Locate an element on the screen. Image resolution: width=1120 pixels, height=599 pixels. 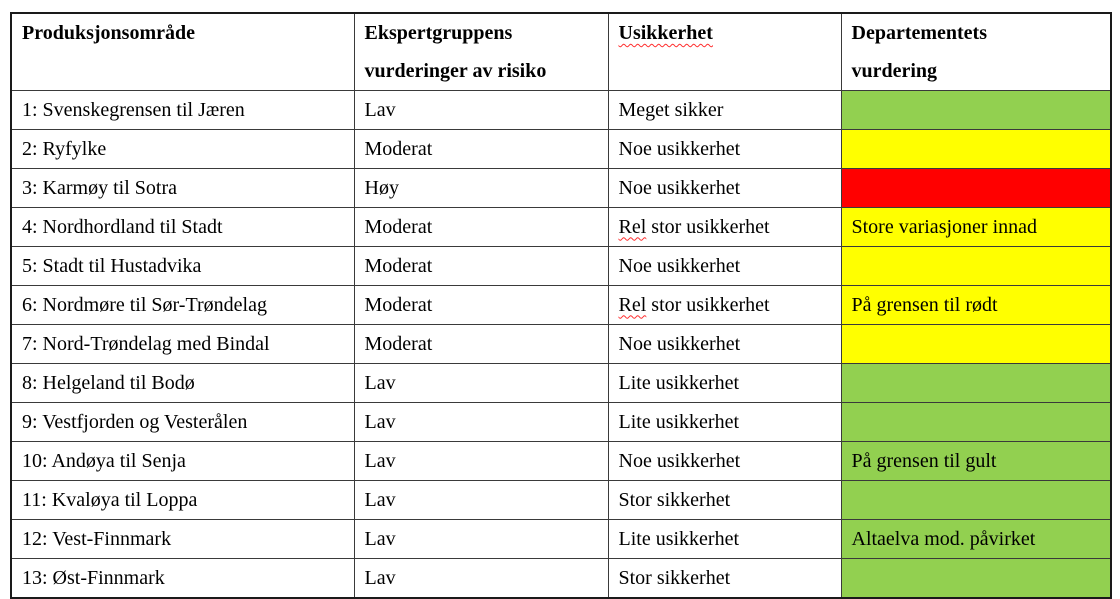
table-row: 13: Øst-Finnmark Lav Stor sikkerhet is located at coordinates (561, 578).